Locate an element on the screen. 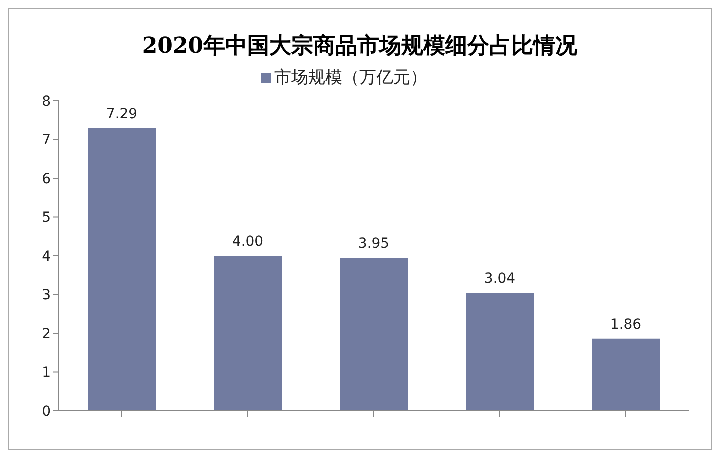 The image size is (720, 456). y-tick-label: 6 is located at coordinates (47, 179).